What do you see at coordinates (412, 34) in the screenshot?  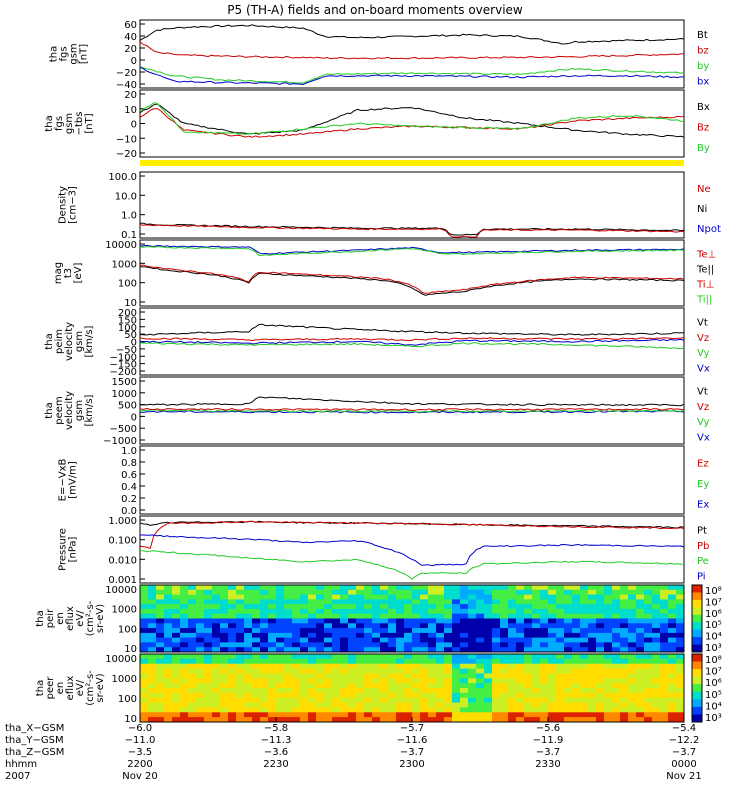 I see `series-Bt` at bounding box center [412, 34].